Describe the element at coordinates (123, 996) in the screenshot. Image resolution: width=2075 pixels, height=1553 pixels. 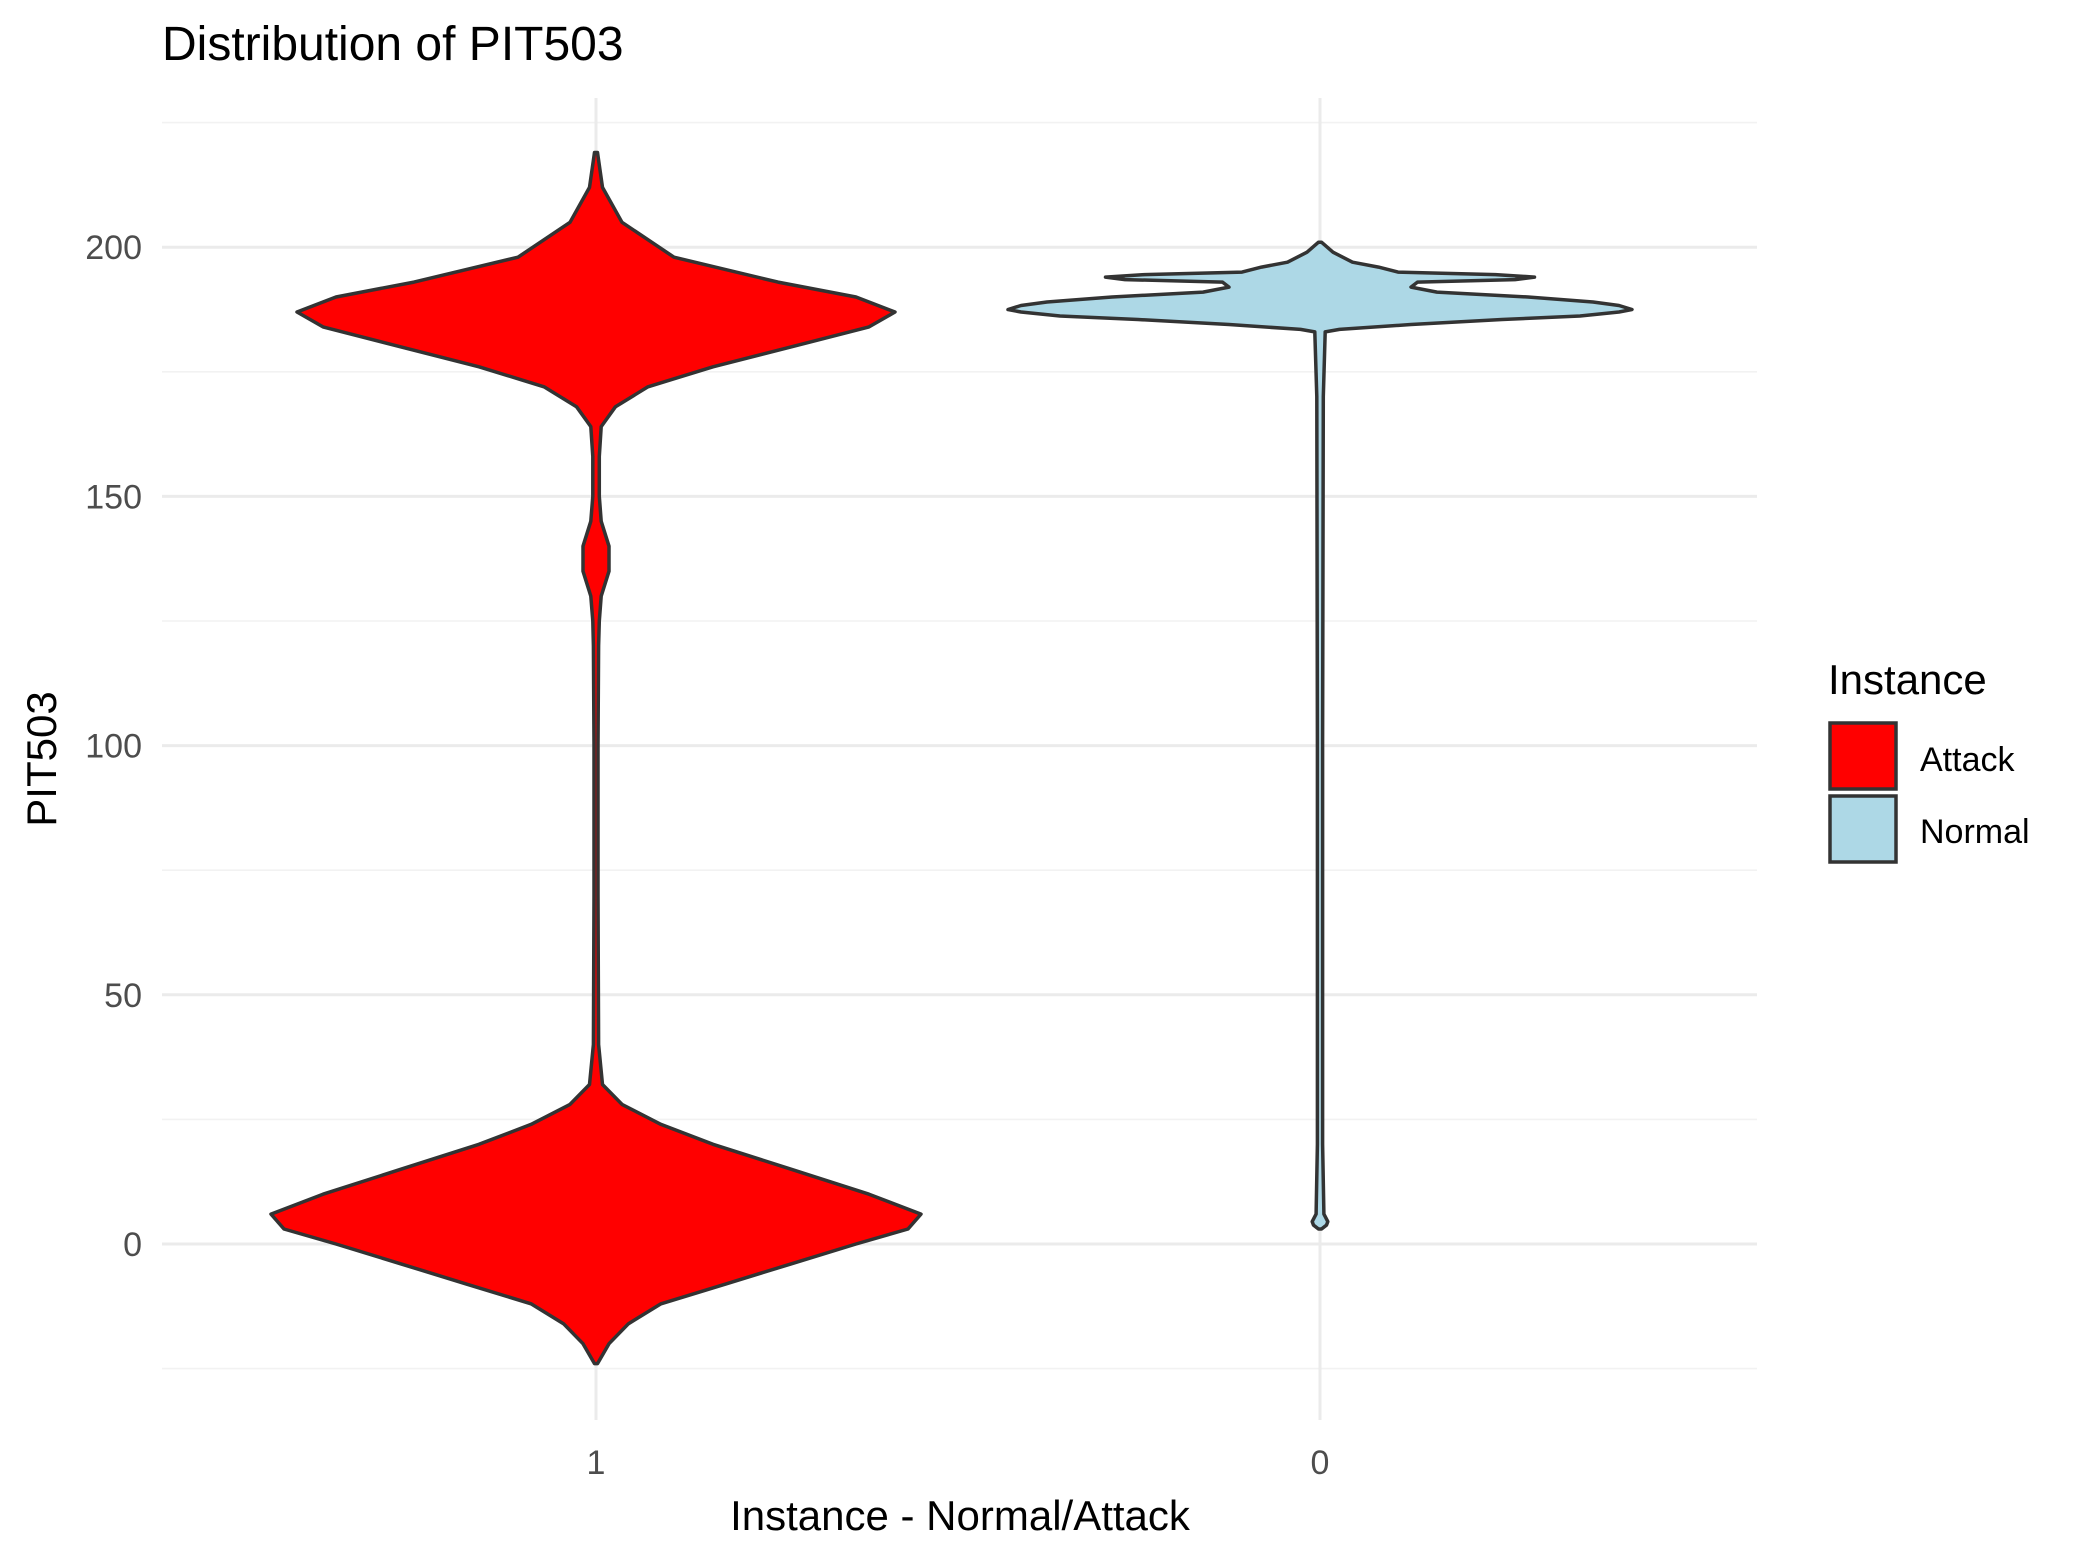
I see `y-tick-label: 50` at that location.